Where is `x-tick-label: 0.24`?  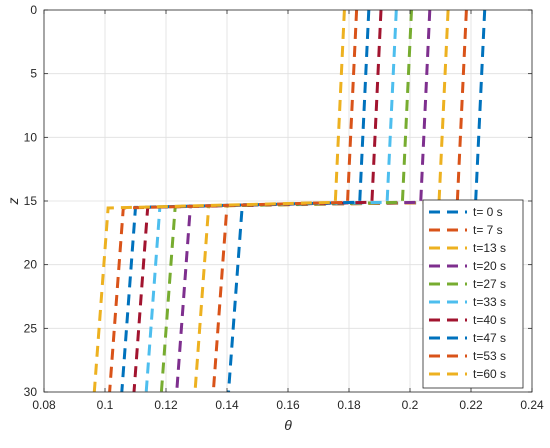
x-tick-label: 0.24 is located at coordinates (532, 405).